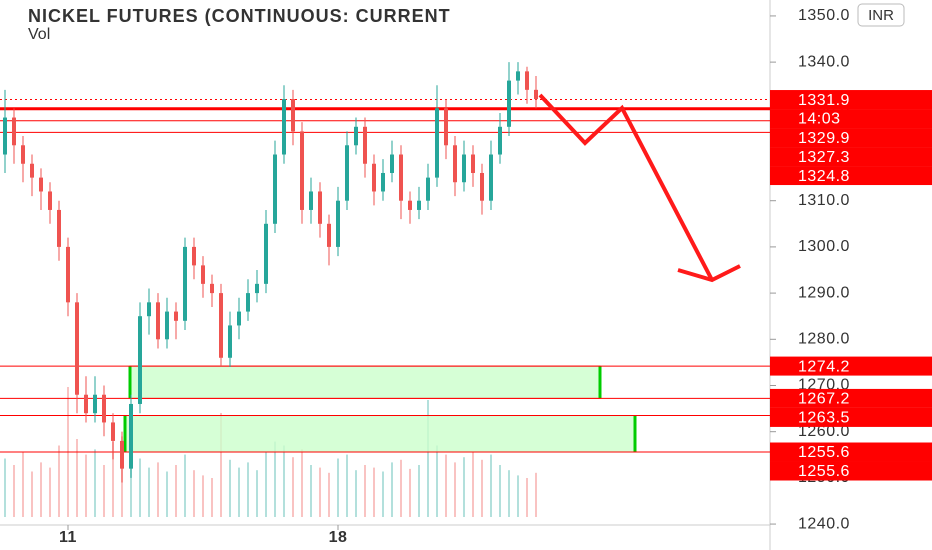 This screenshot has height=550, width=932. I want to click on x-tick-label: 11, so click(68, 537).